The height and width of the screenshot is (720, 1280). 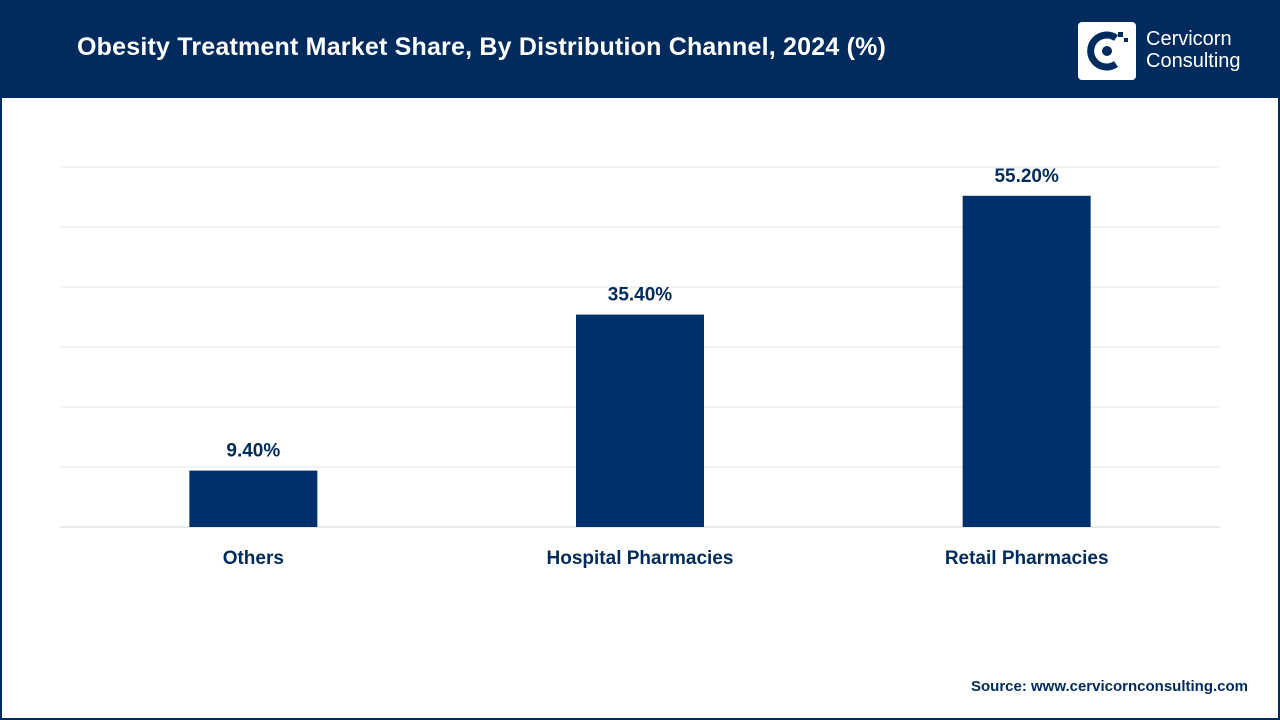 What do you see at coordinates (640, 558) in the screenshot?
I see `x-tick-label: Hospital Pharmacies` at bounding box center [640, 558].